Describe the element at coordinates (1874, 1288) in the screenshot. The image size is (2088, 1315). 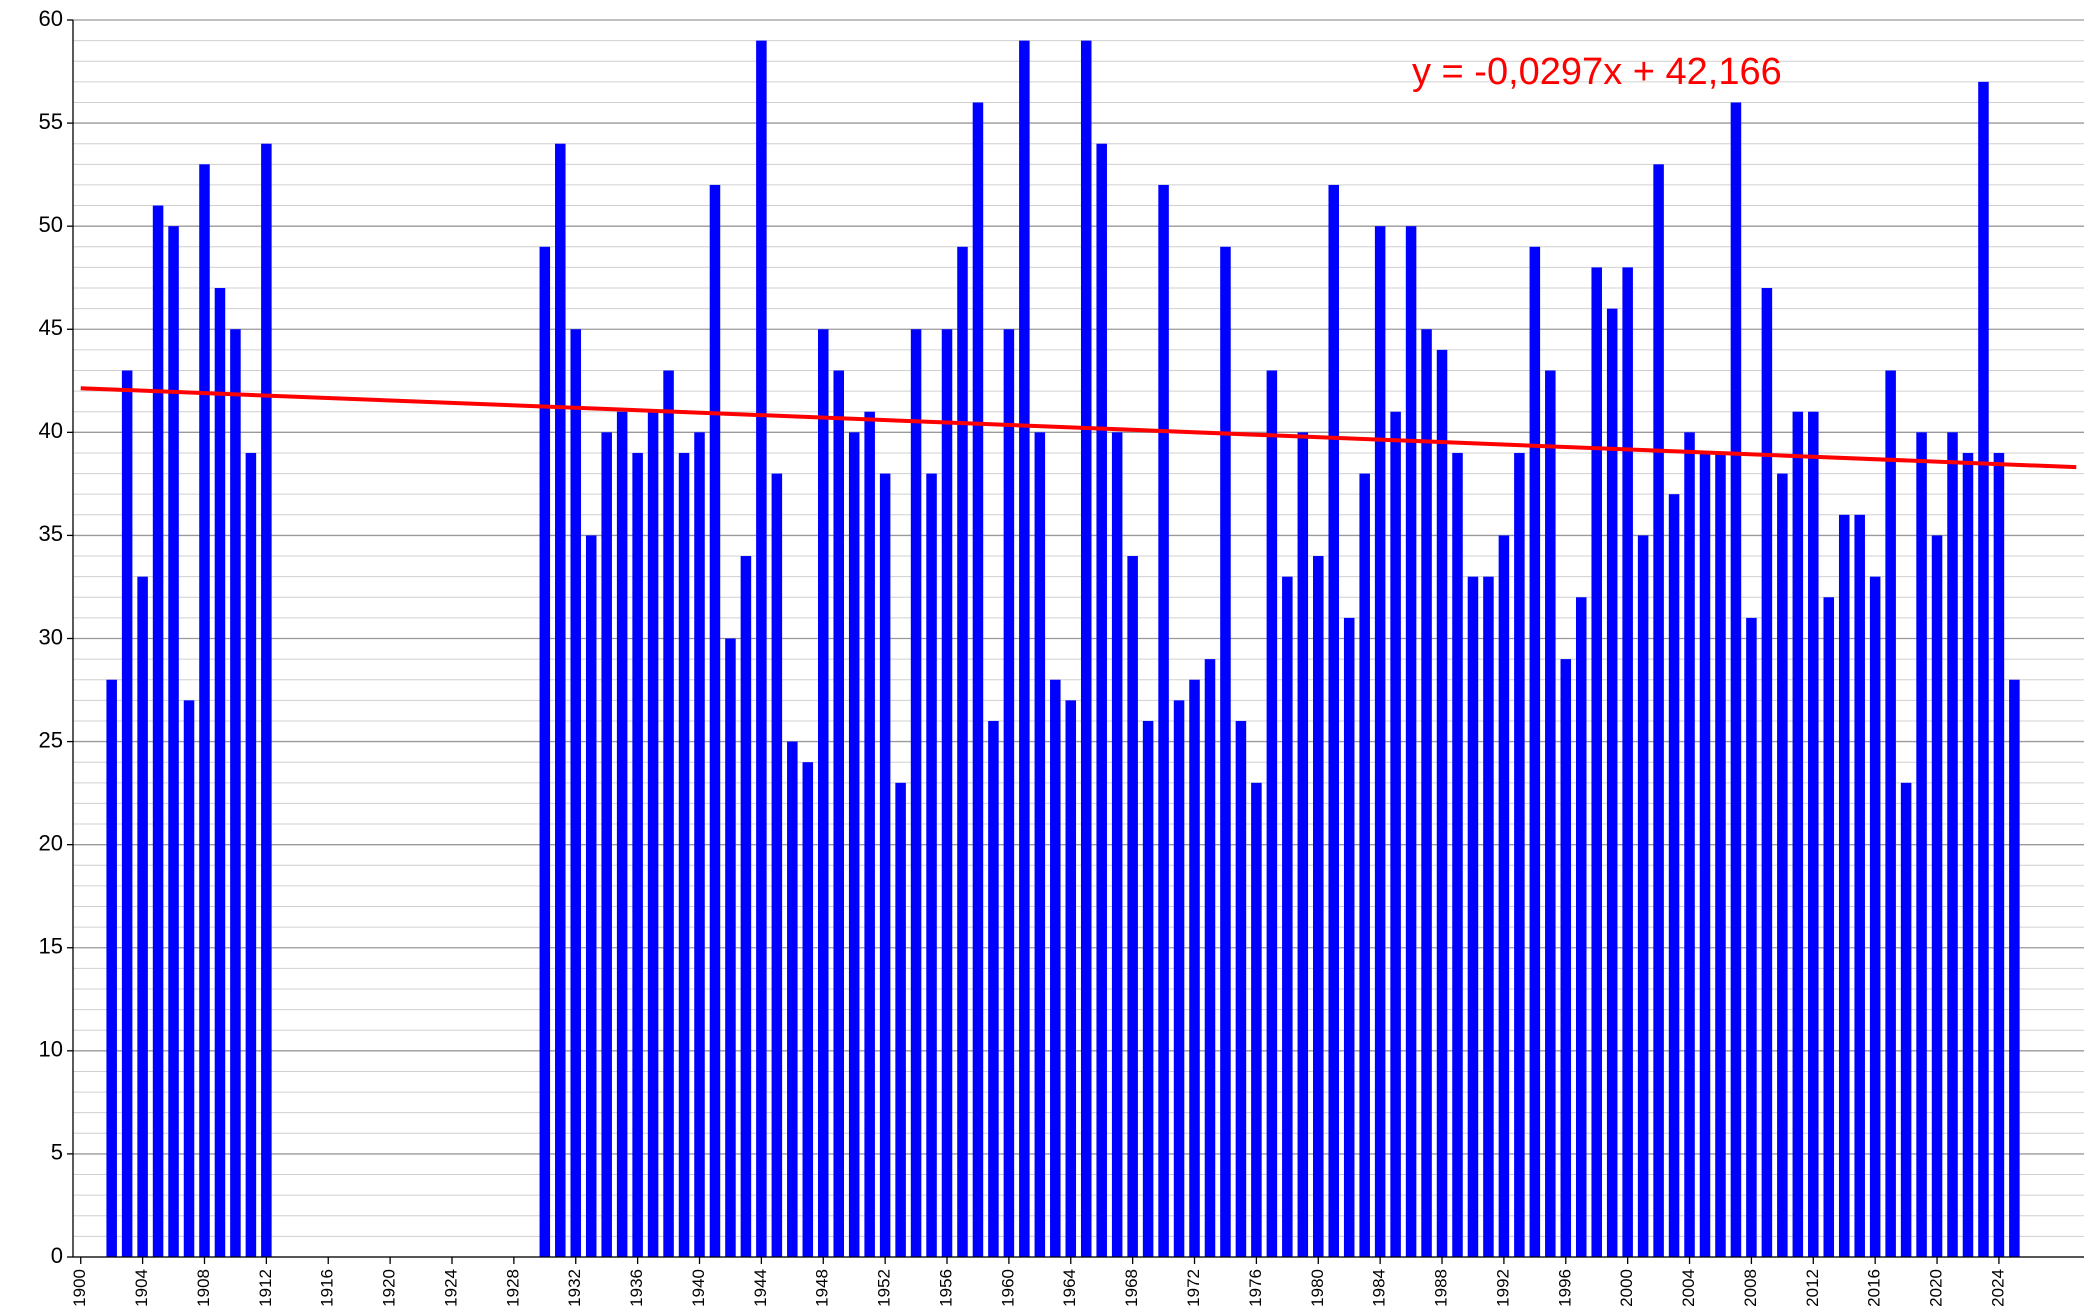
I see `x-tick-label: 2016` at that location.